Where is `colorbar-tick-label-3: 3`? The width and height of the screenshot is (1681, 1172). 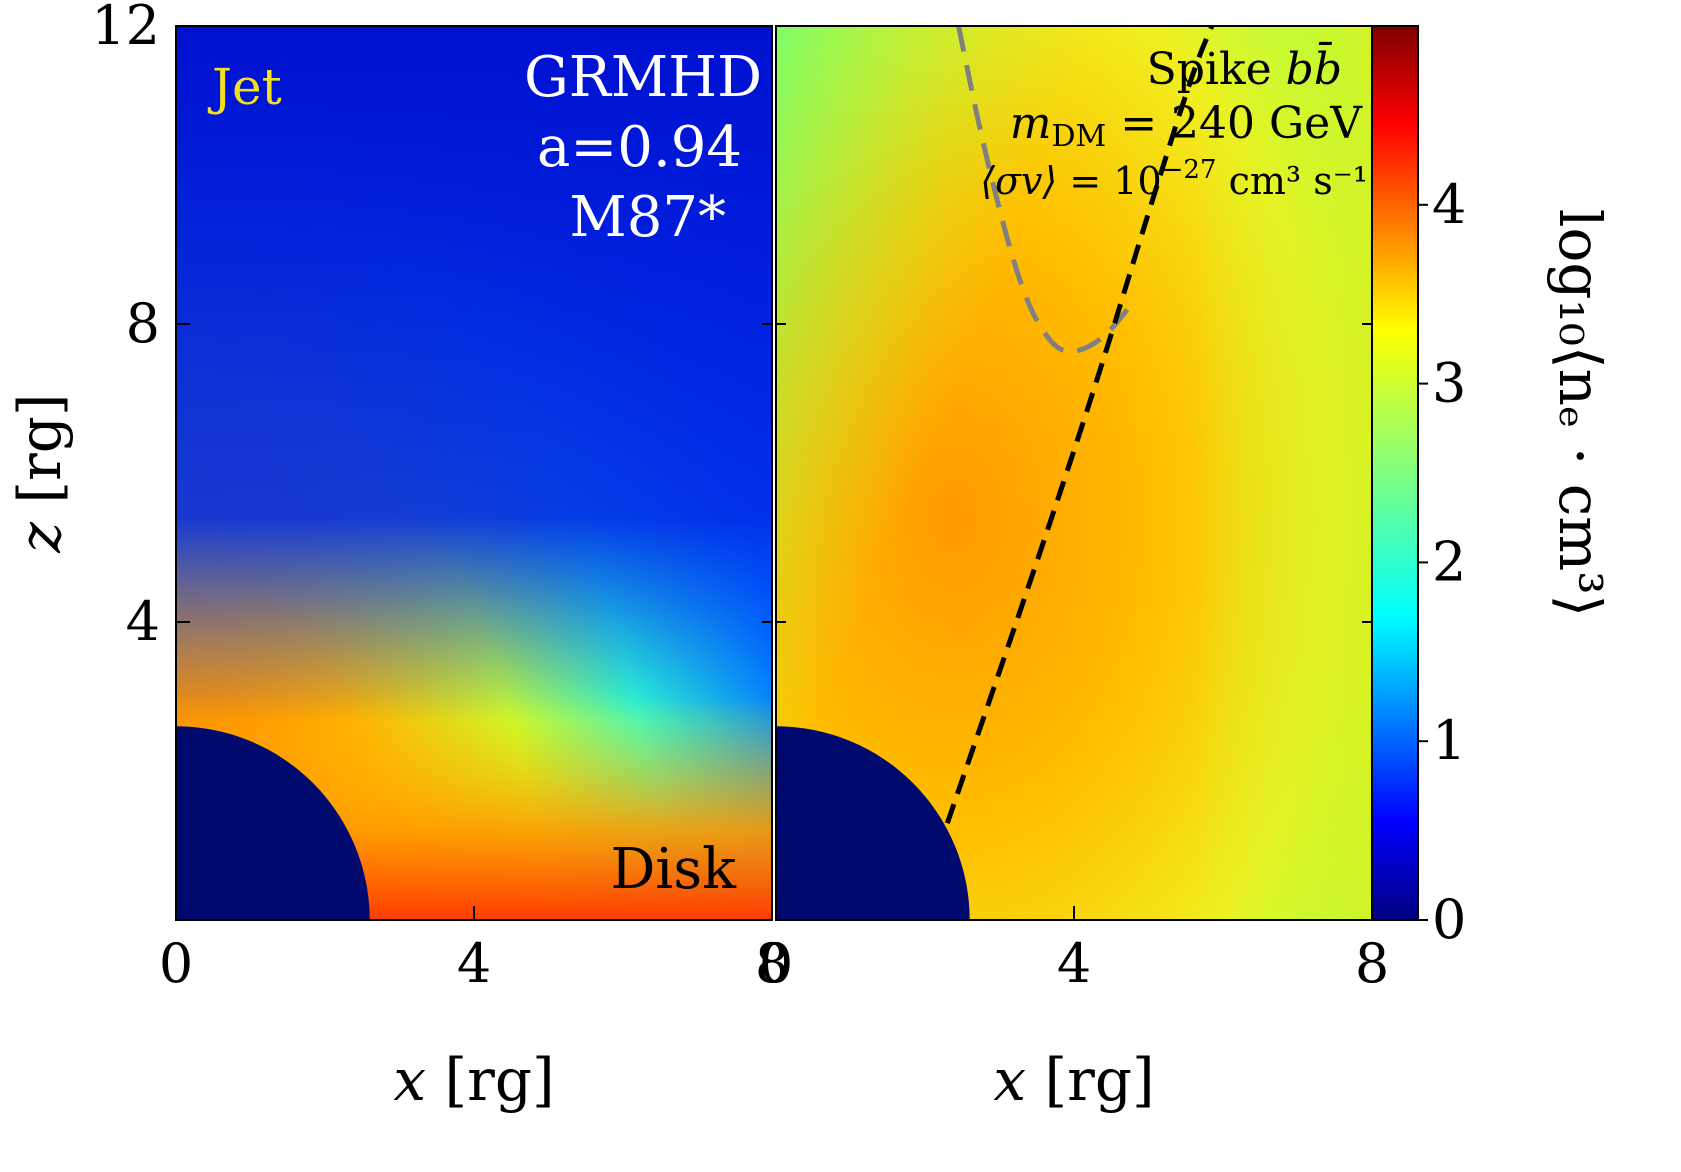
colorbar-tick-label-3: 3 is located at coordinates (1449, 383).